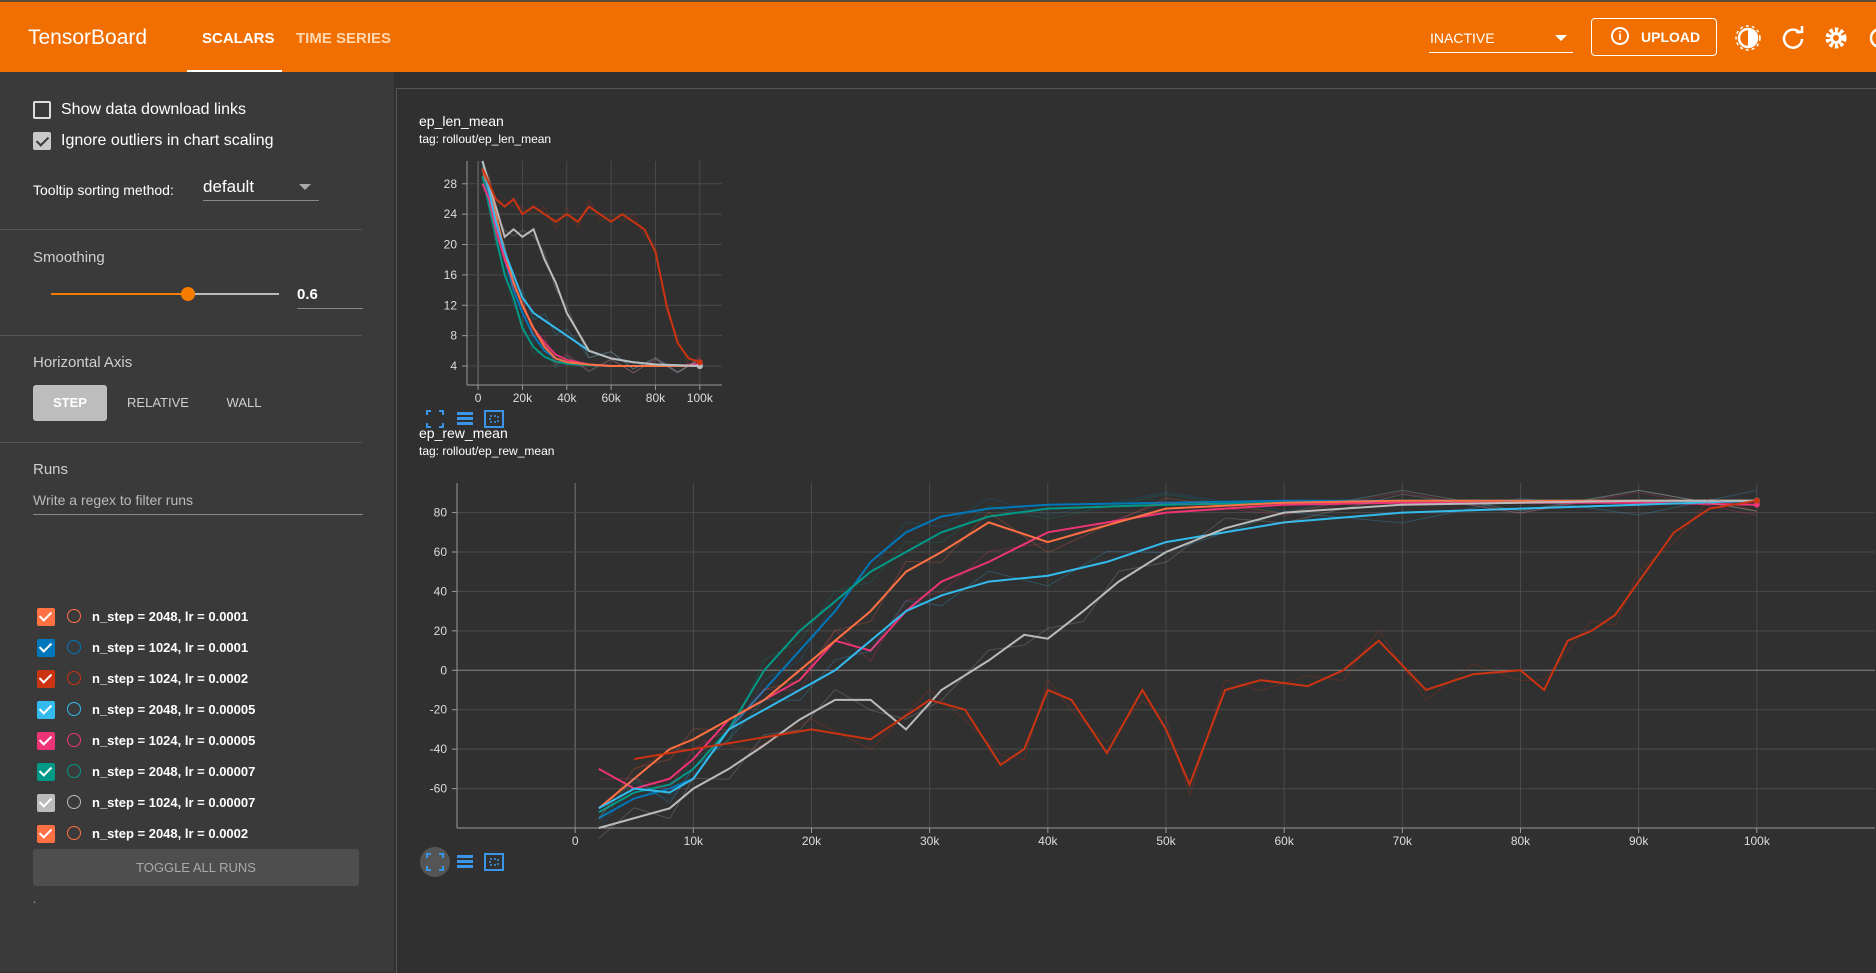 This screenshot has height=973, width=1876. I want to click on x-tick-label: 40k, so click(1048, 841).